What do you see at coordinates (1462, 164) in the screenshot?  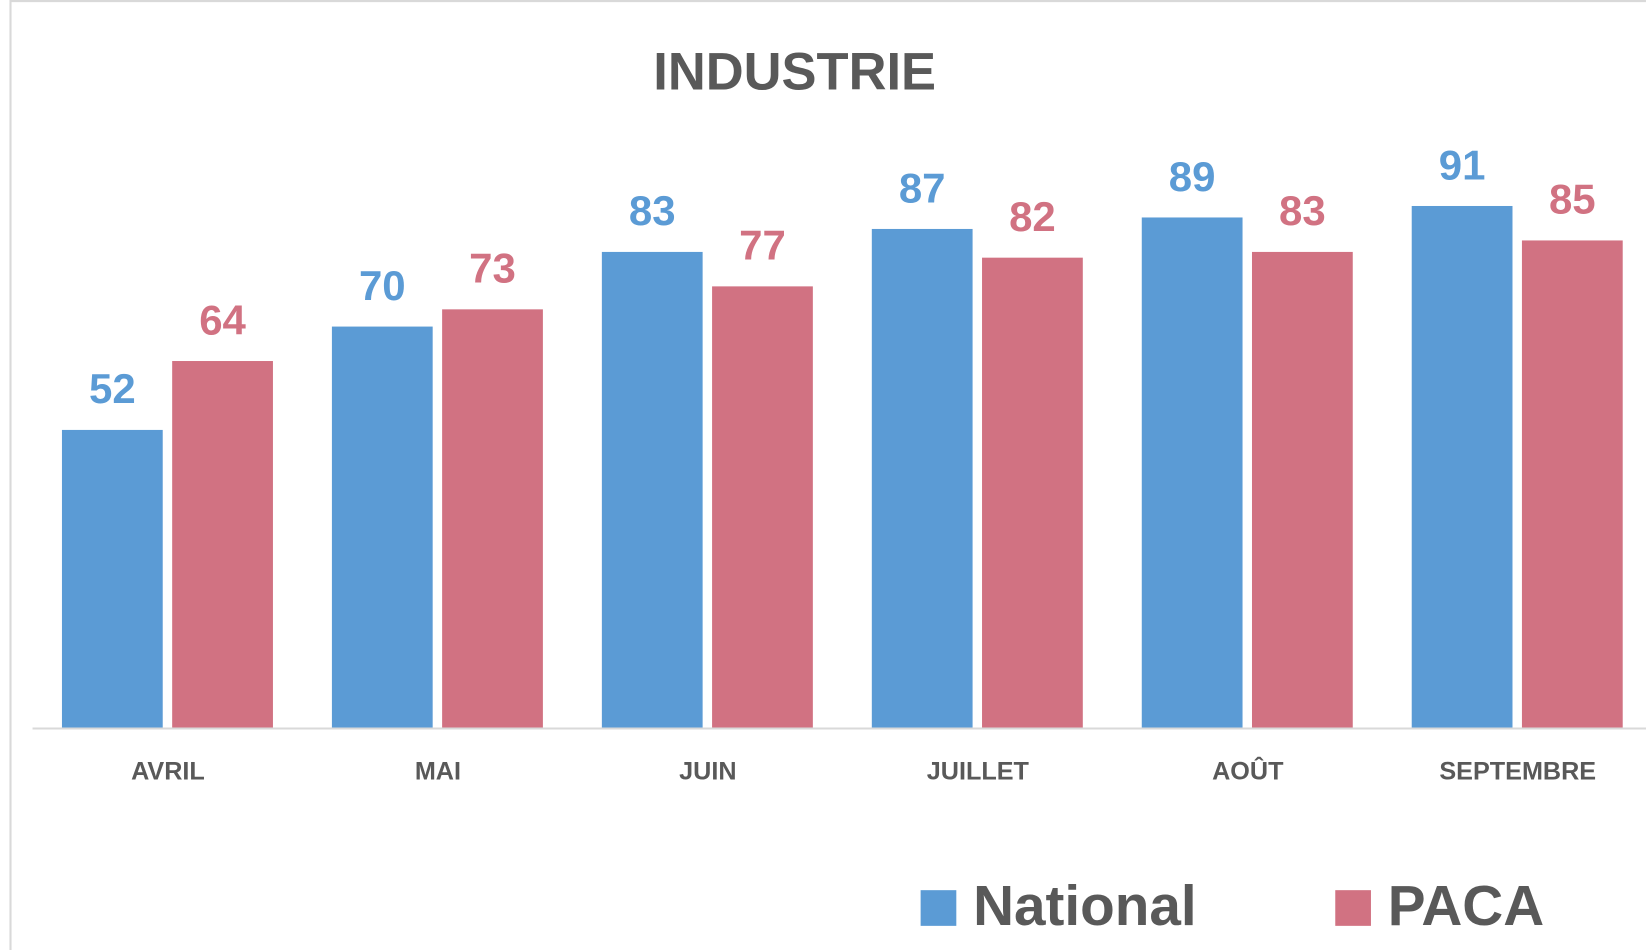 I see `data-label: 91` at bounding box center [1462, 164].